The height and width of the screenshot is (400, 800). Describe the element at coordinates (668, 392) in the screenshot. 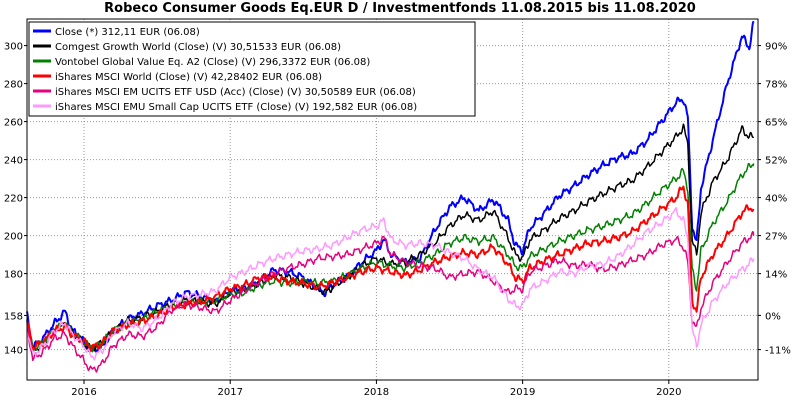

I see `x-tick-label: 2020` at that location.